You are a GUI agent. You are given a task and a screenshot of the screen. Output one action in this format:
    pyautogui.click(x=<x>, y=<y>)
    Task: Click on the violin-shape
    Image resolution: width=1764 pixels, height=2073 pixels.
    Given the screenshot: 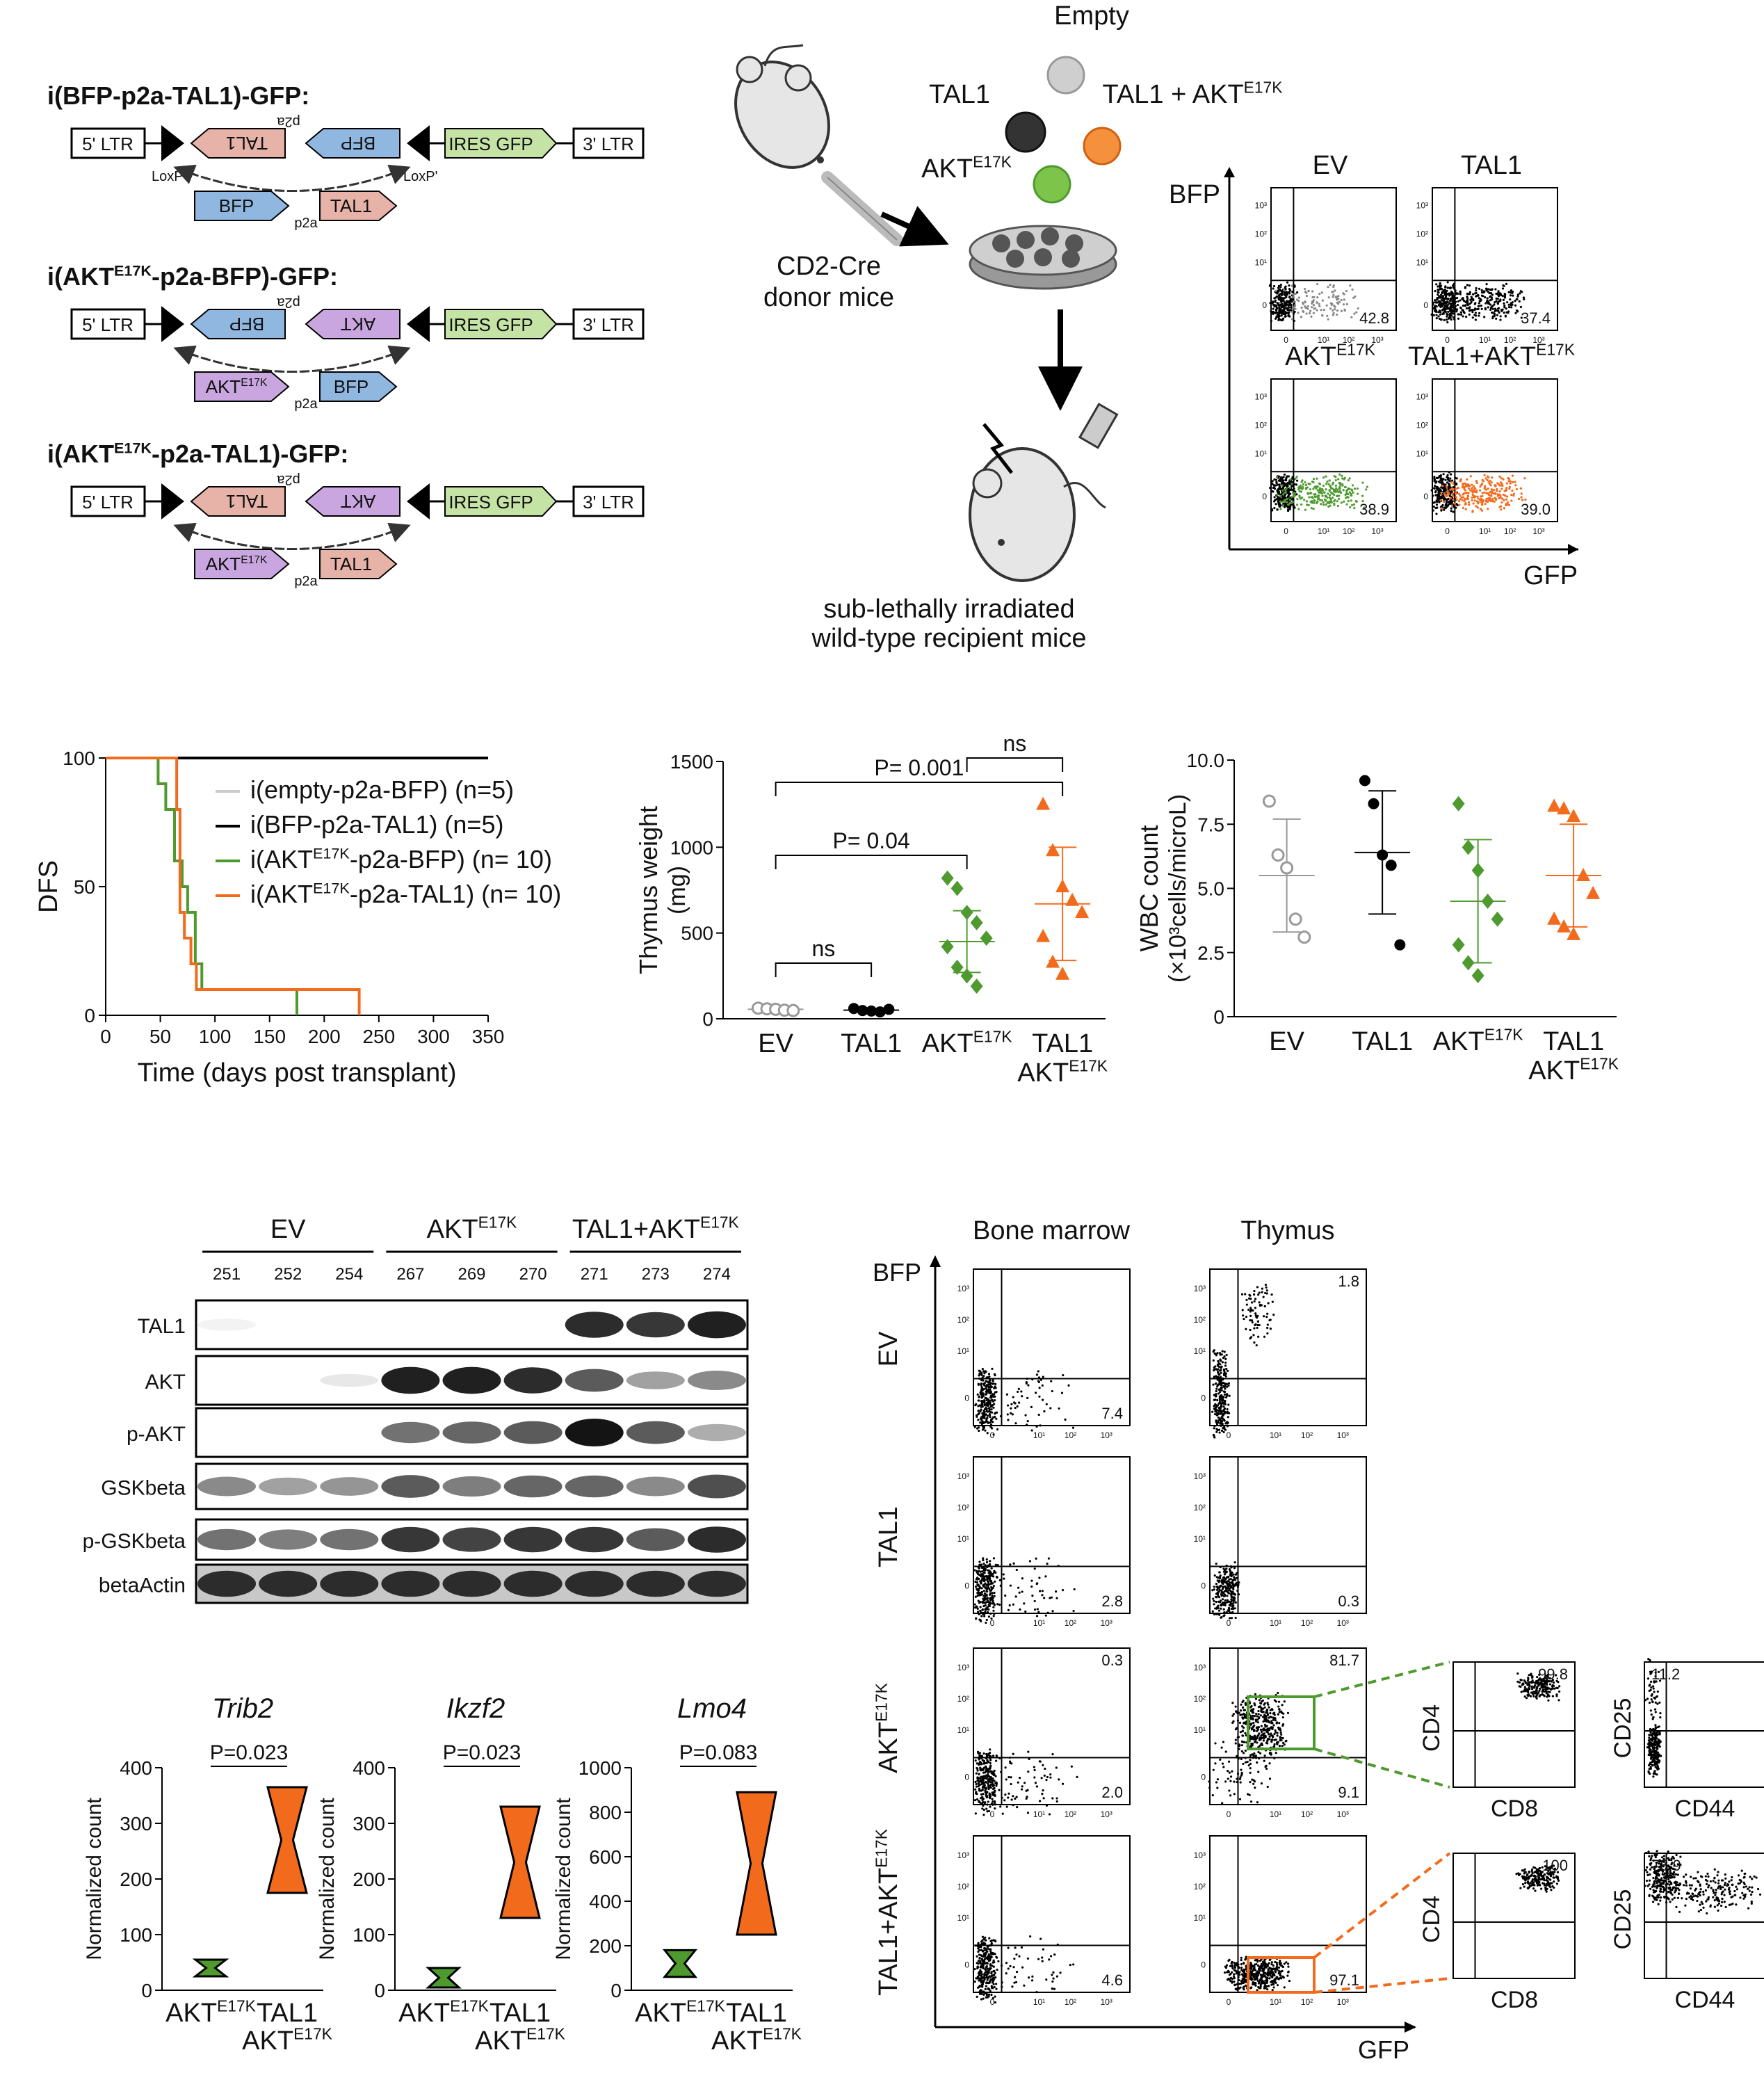 What is the action you would take?
    pyautogui.click(x=680, y=1963)
    